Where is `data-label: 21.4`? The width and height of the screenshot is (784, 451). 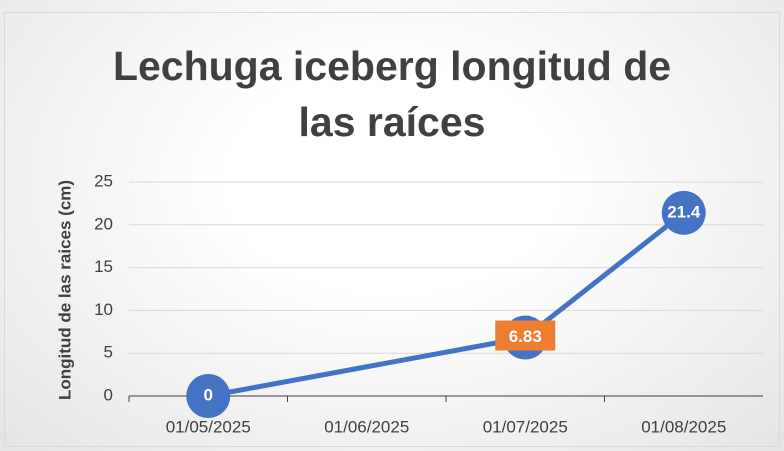
data-label: 21.4 is located at coordinates (684, 211).